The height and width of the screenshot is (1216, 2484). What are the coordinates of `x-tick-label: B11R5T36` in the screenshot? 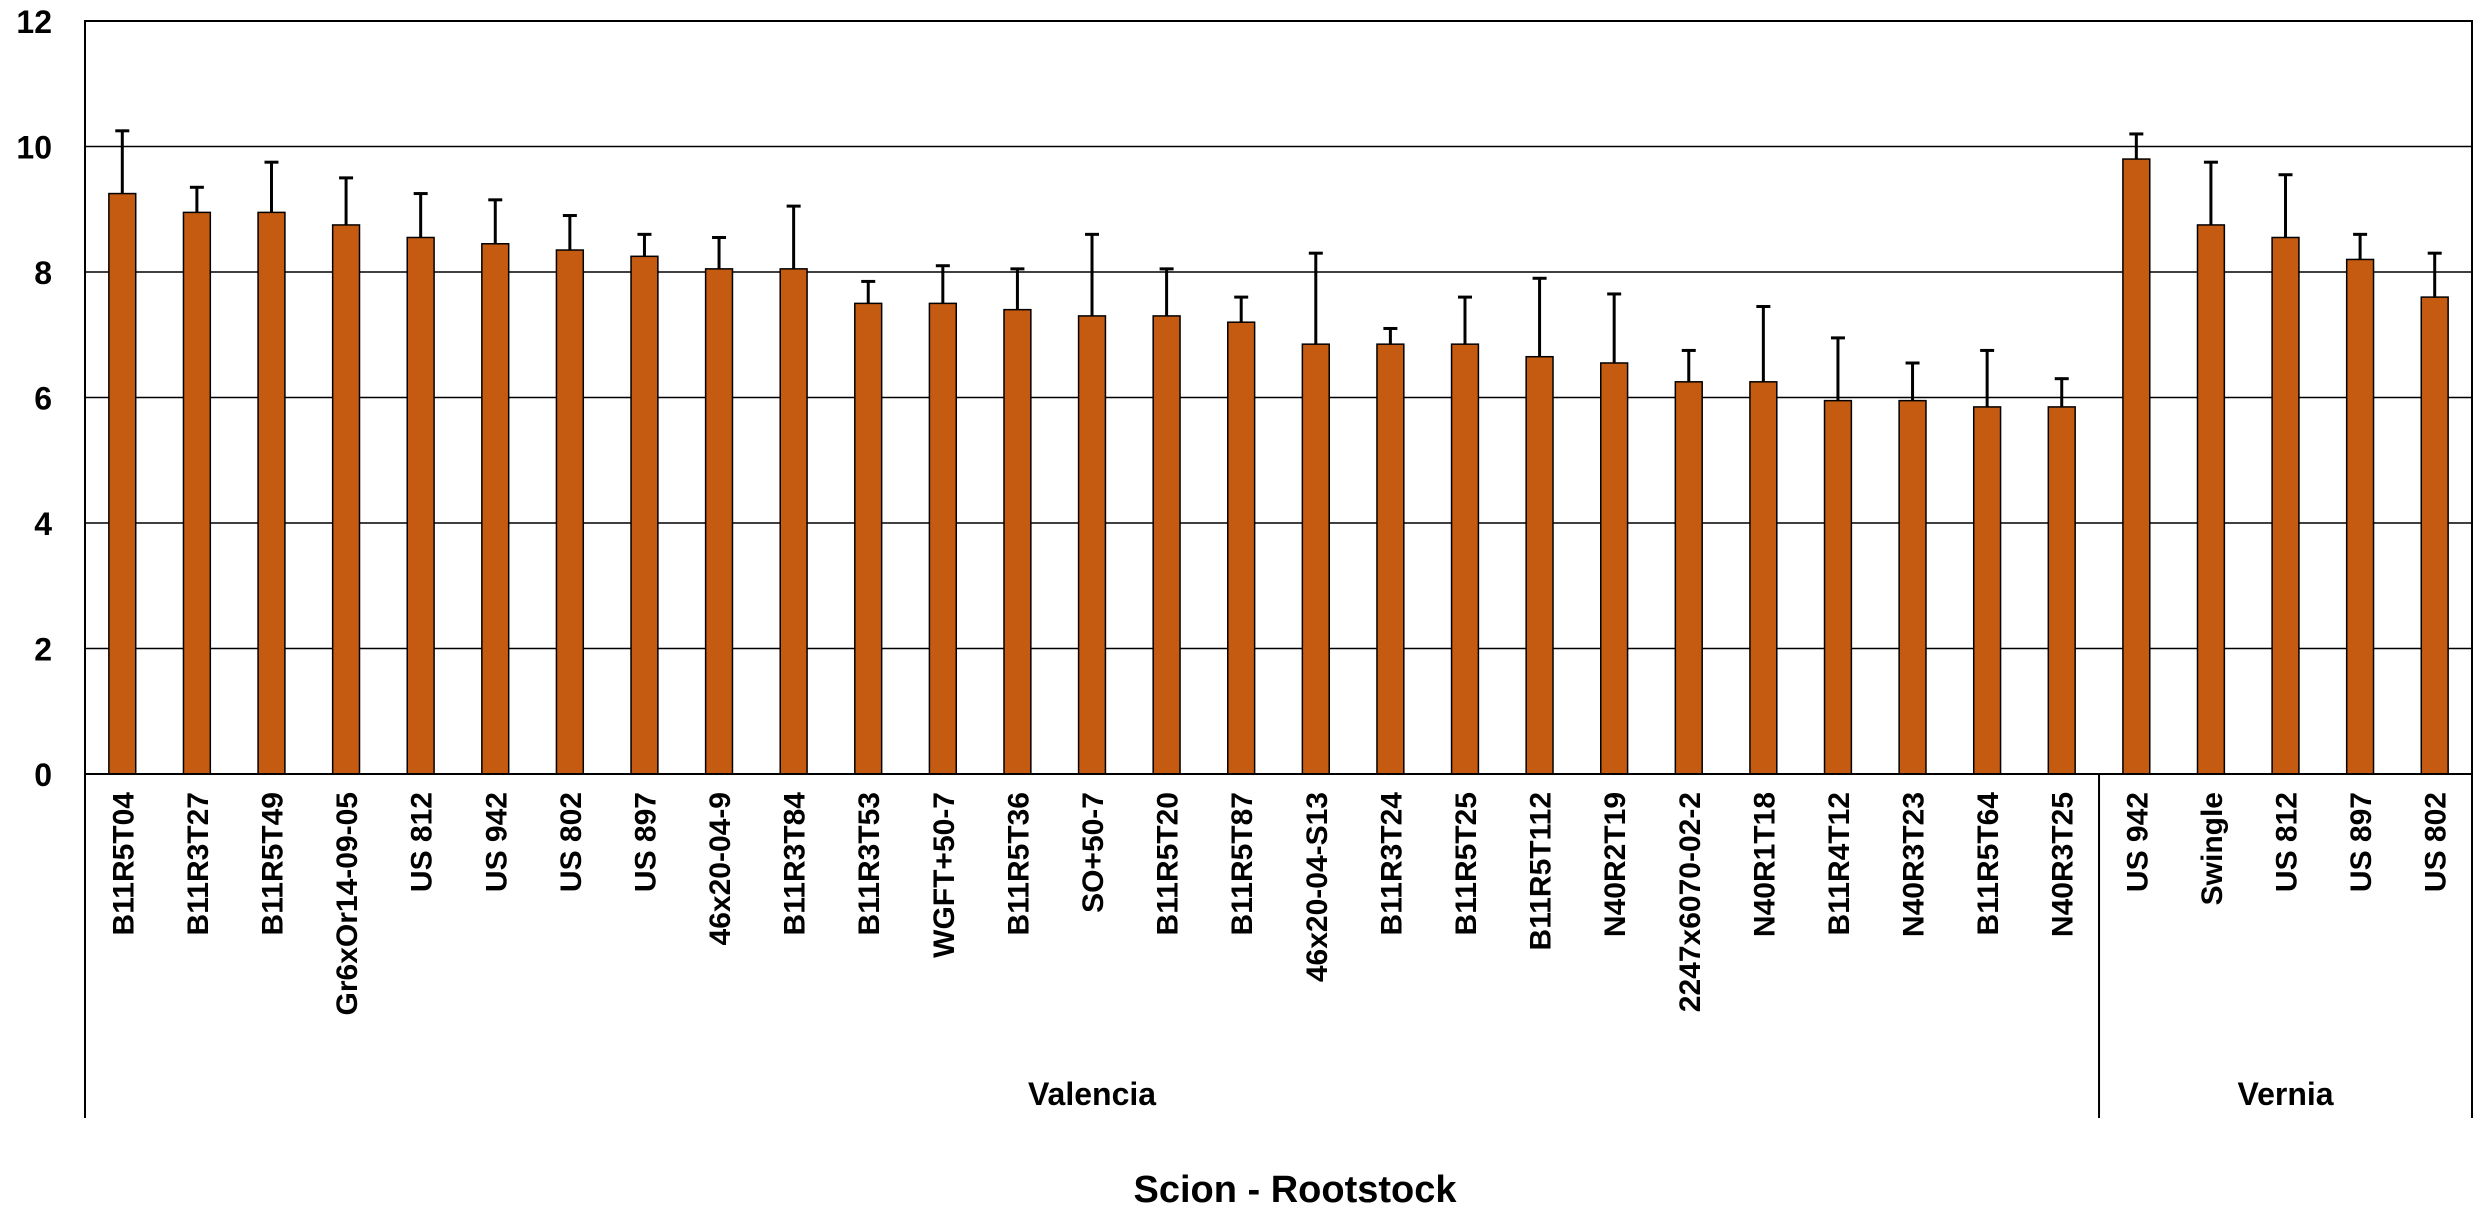 It's located at (1018, 863).